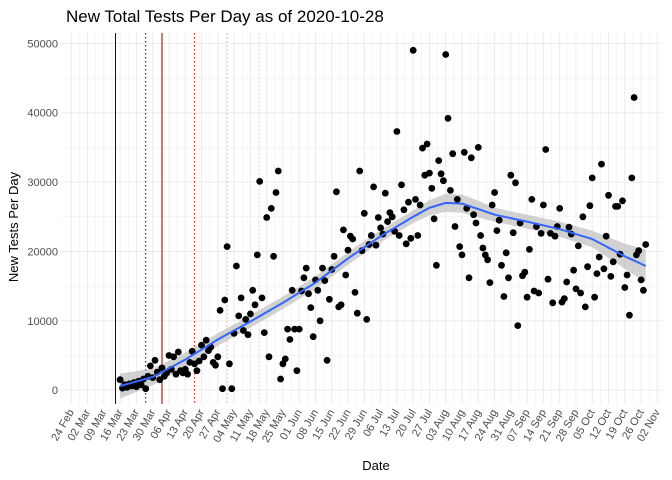 The height and width of the screenshot is (480, 672). I want to click on y-tick-label: 30000, so click(42, 183).